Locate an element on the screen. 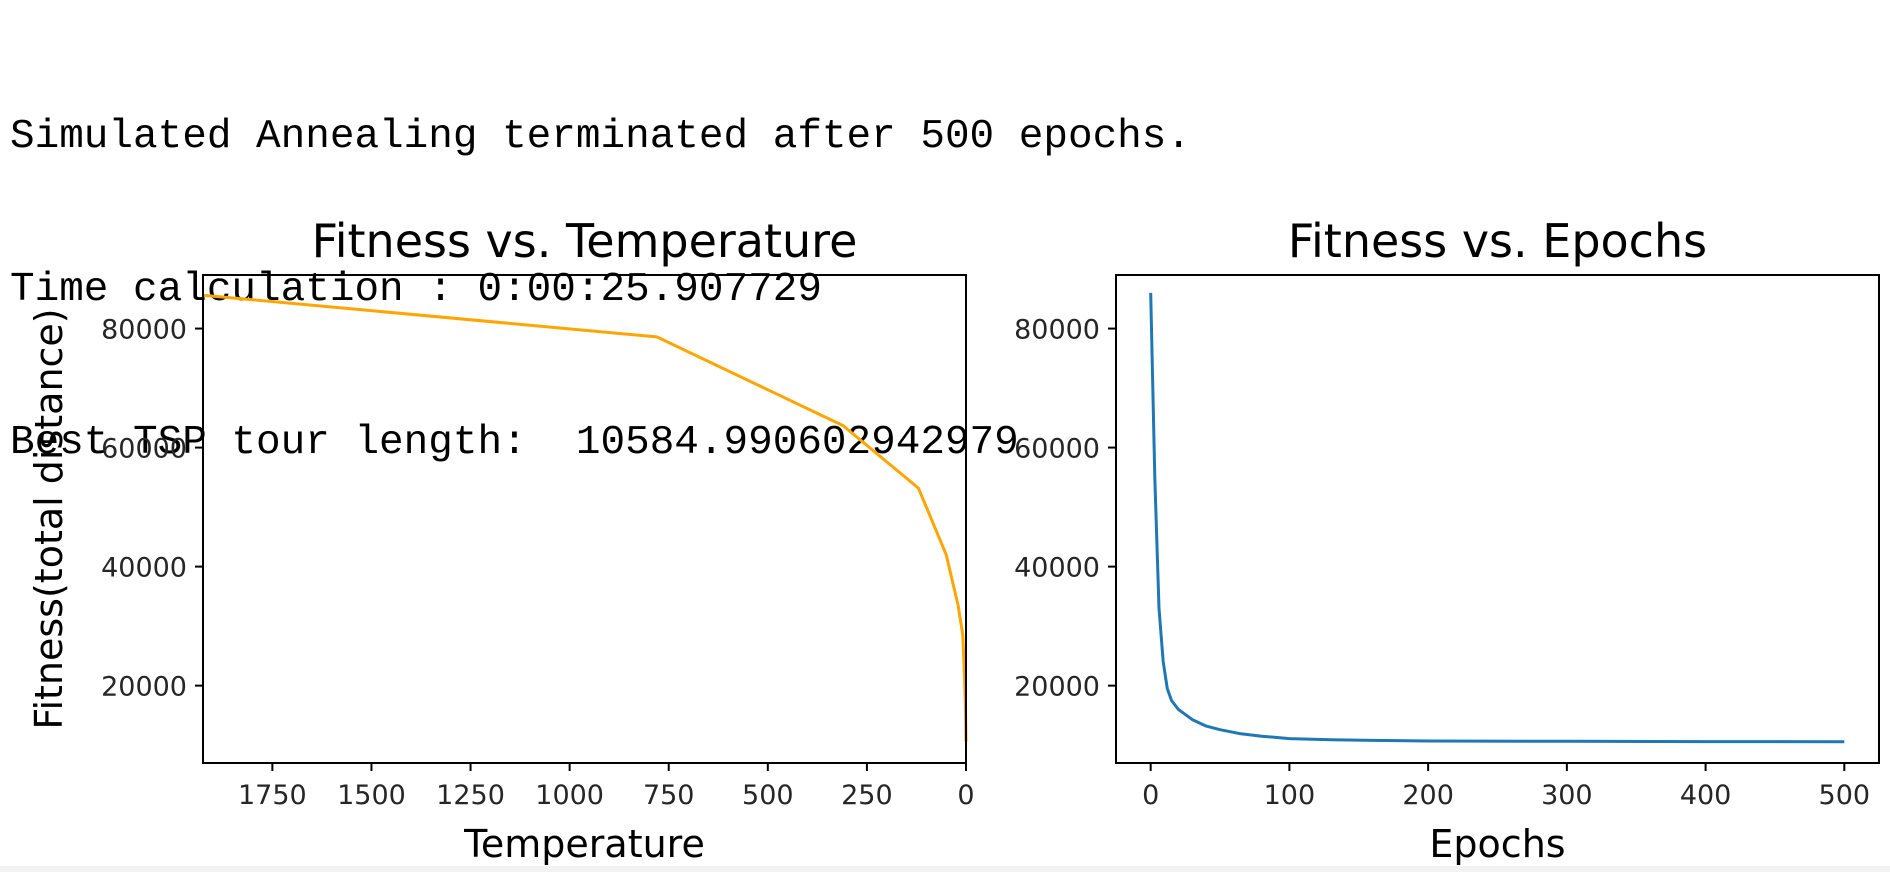 The image size is (1890, 872). chart-title: Fitness vs. Epochs is located at coordinates (1497, 241).